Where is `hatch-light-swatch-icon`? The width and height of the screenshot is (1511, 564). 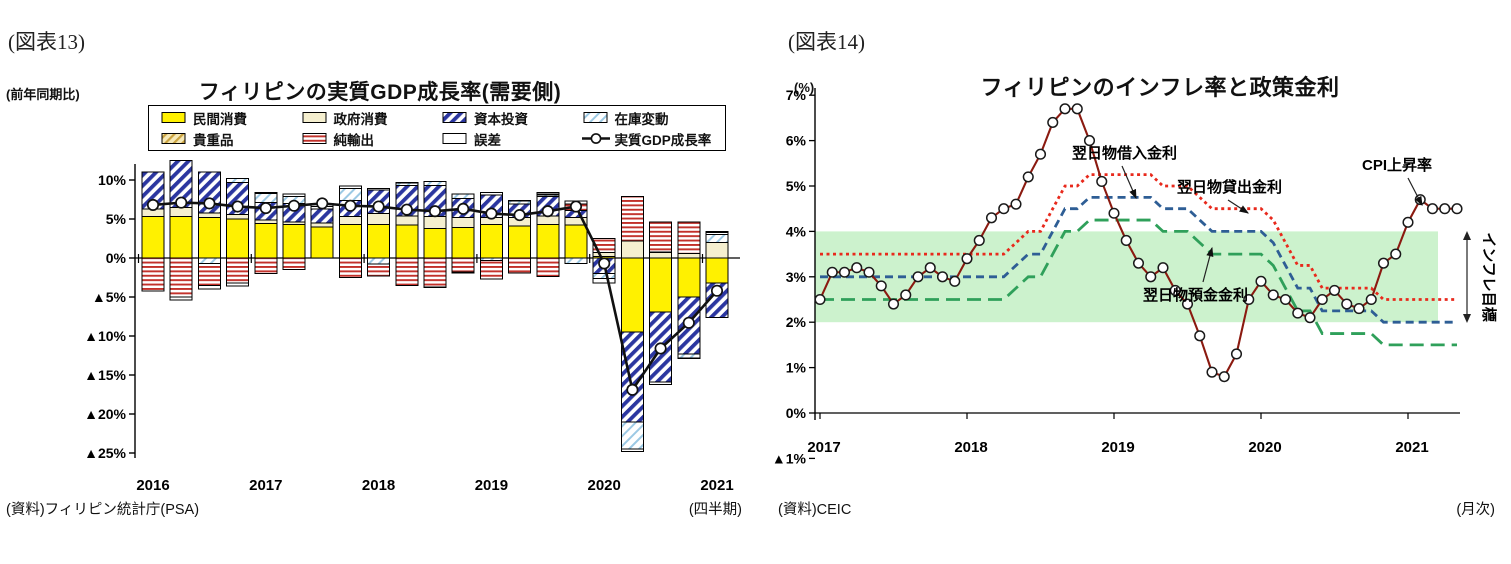
hatch-light-swatch-icon is located at coordinates (595, 117).